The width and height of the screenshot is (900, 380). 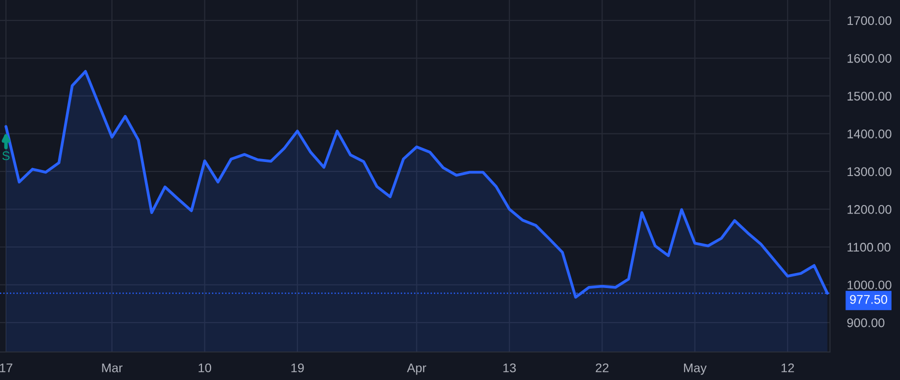 I want to click on x-tick-label: 10, so click(x=205, y=367).